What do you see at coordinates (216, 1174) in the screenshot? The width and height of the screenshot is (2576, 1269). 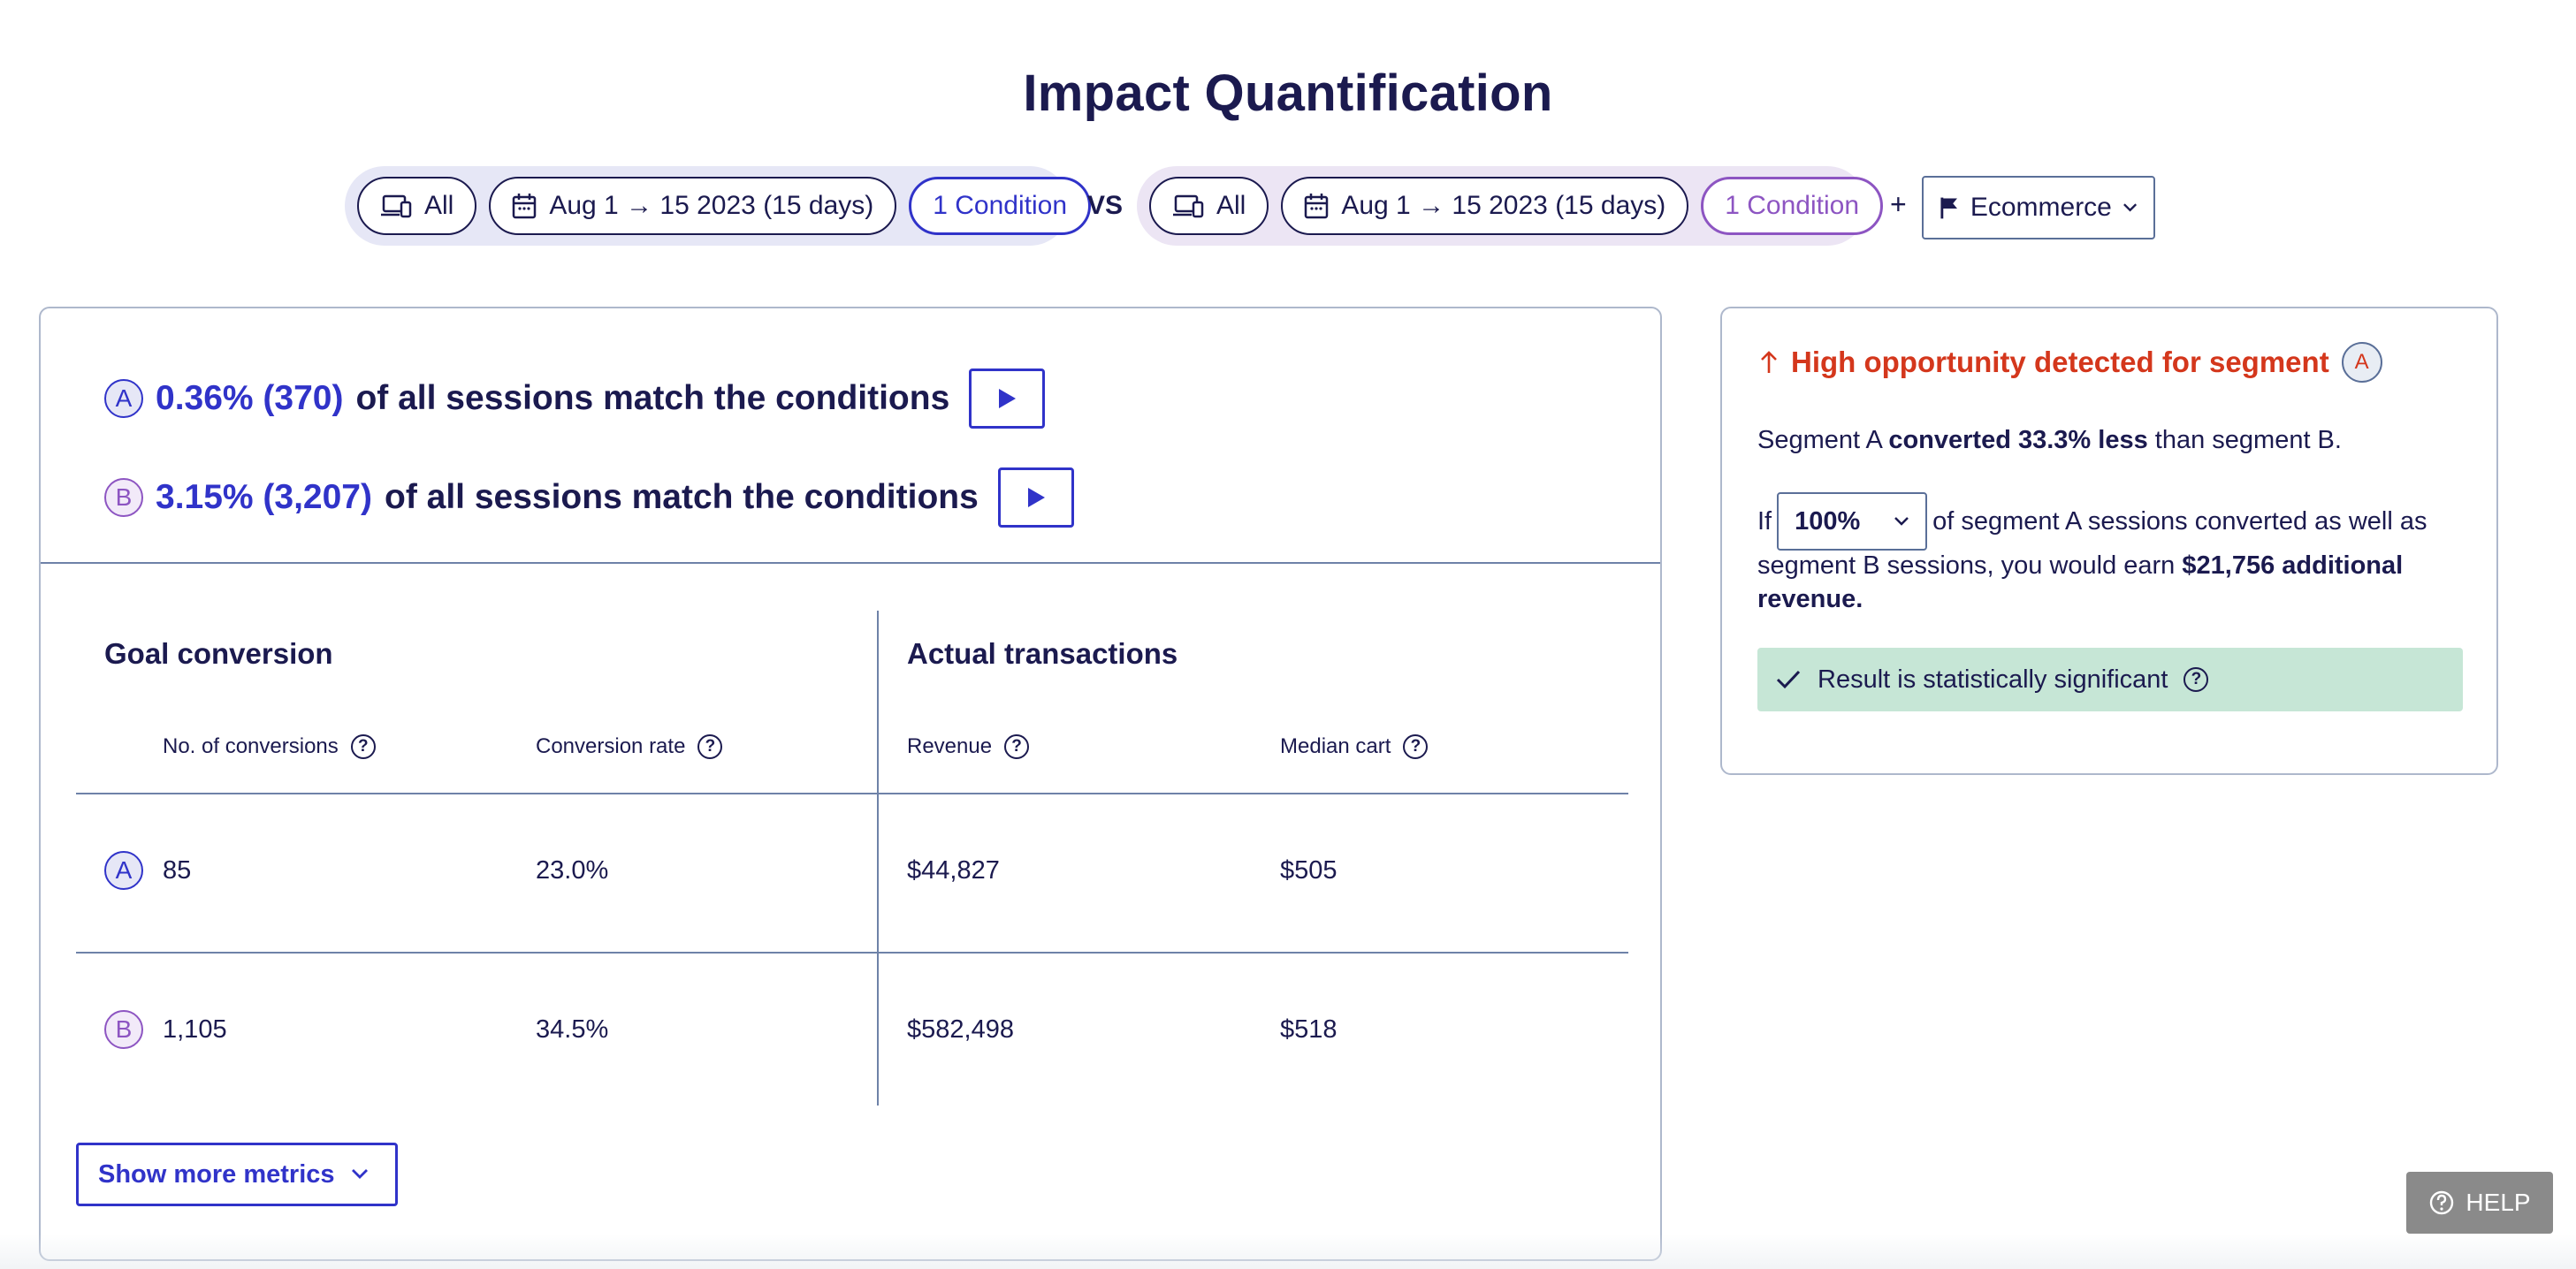 I see `show-more-metrics-label: Show more metrics` at bounding box center [216, 1174].